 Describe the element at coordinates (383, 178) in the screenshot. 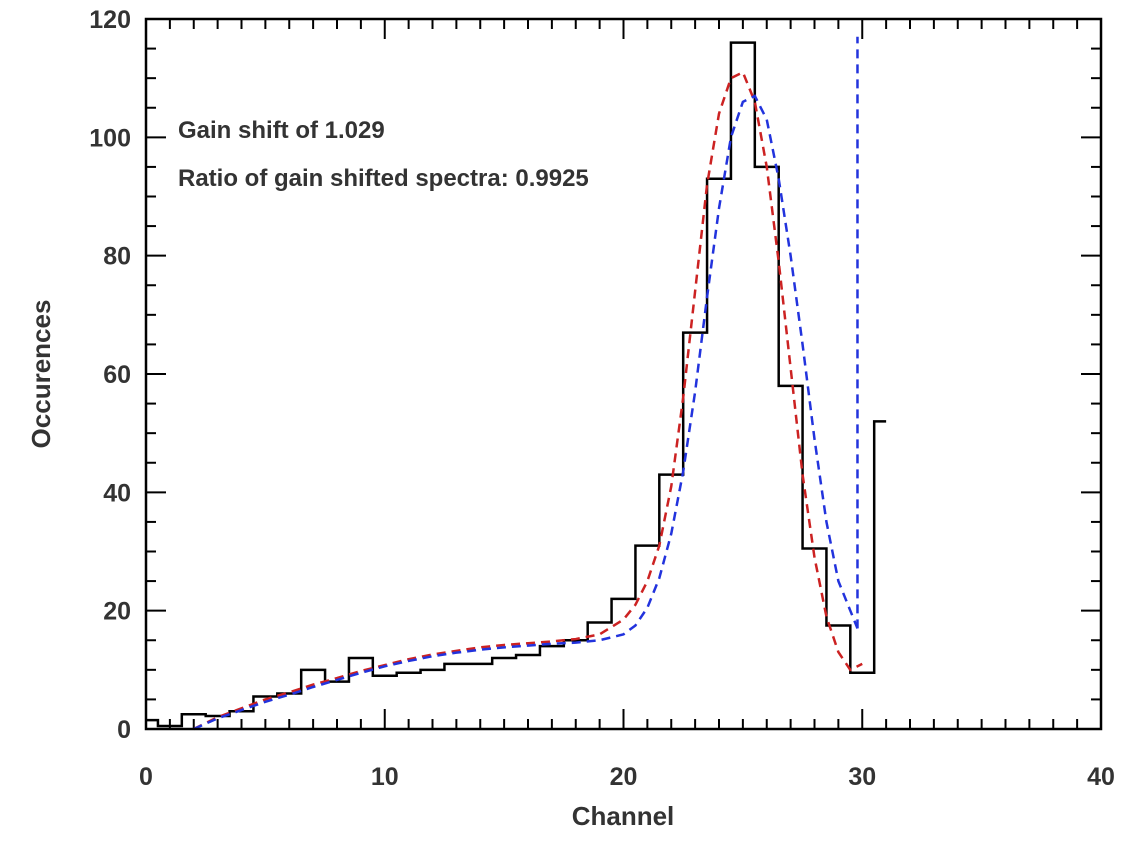

I see `annotation-ratio: Ratio of gain shifted spectra: 0.9925` at that location.